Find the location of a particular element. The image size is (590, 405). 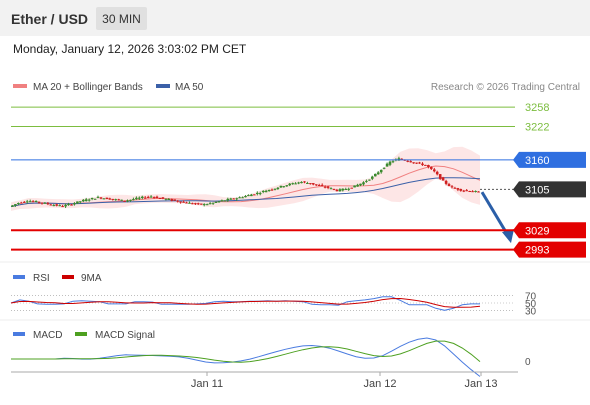

rsi-tick-70: 70 is located at coordinates (531, 297).